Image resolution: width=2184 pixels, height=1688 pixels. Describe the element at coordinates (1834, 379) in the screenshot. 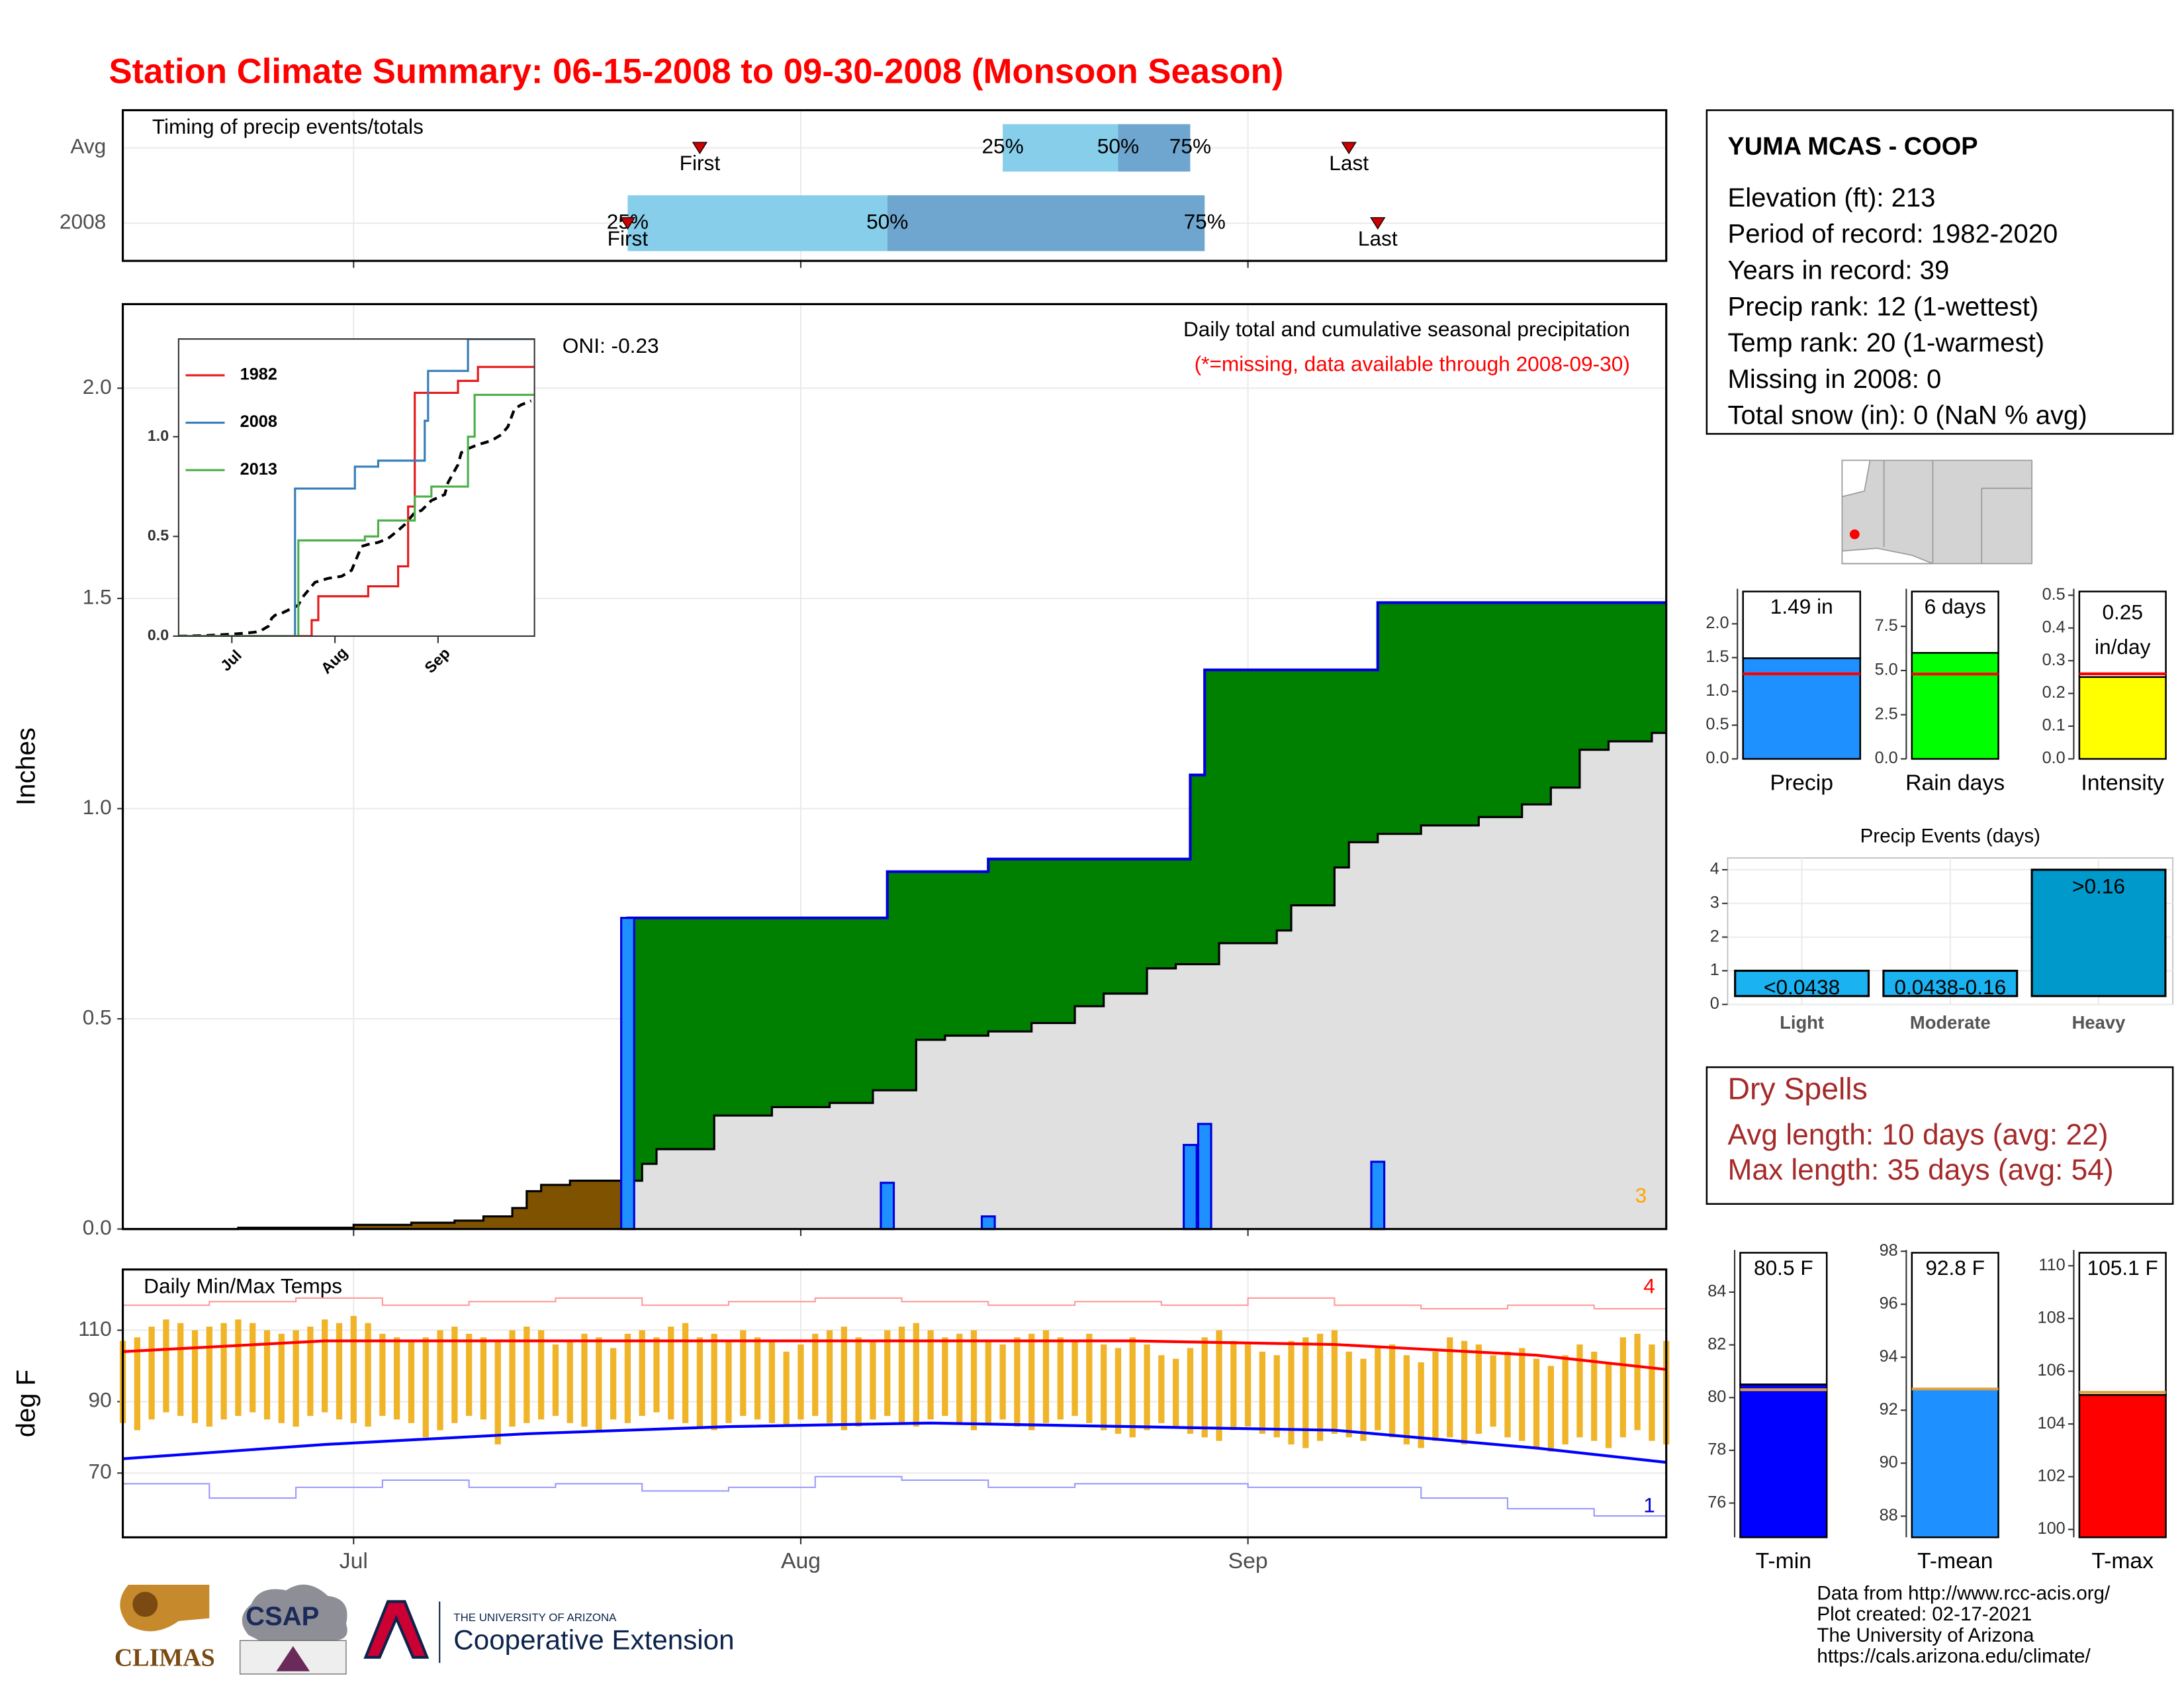

I see `station-info: Missing in 2008: 0` at that location.